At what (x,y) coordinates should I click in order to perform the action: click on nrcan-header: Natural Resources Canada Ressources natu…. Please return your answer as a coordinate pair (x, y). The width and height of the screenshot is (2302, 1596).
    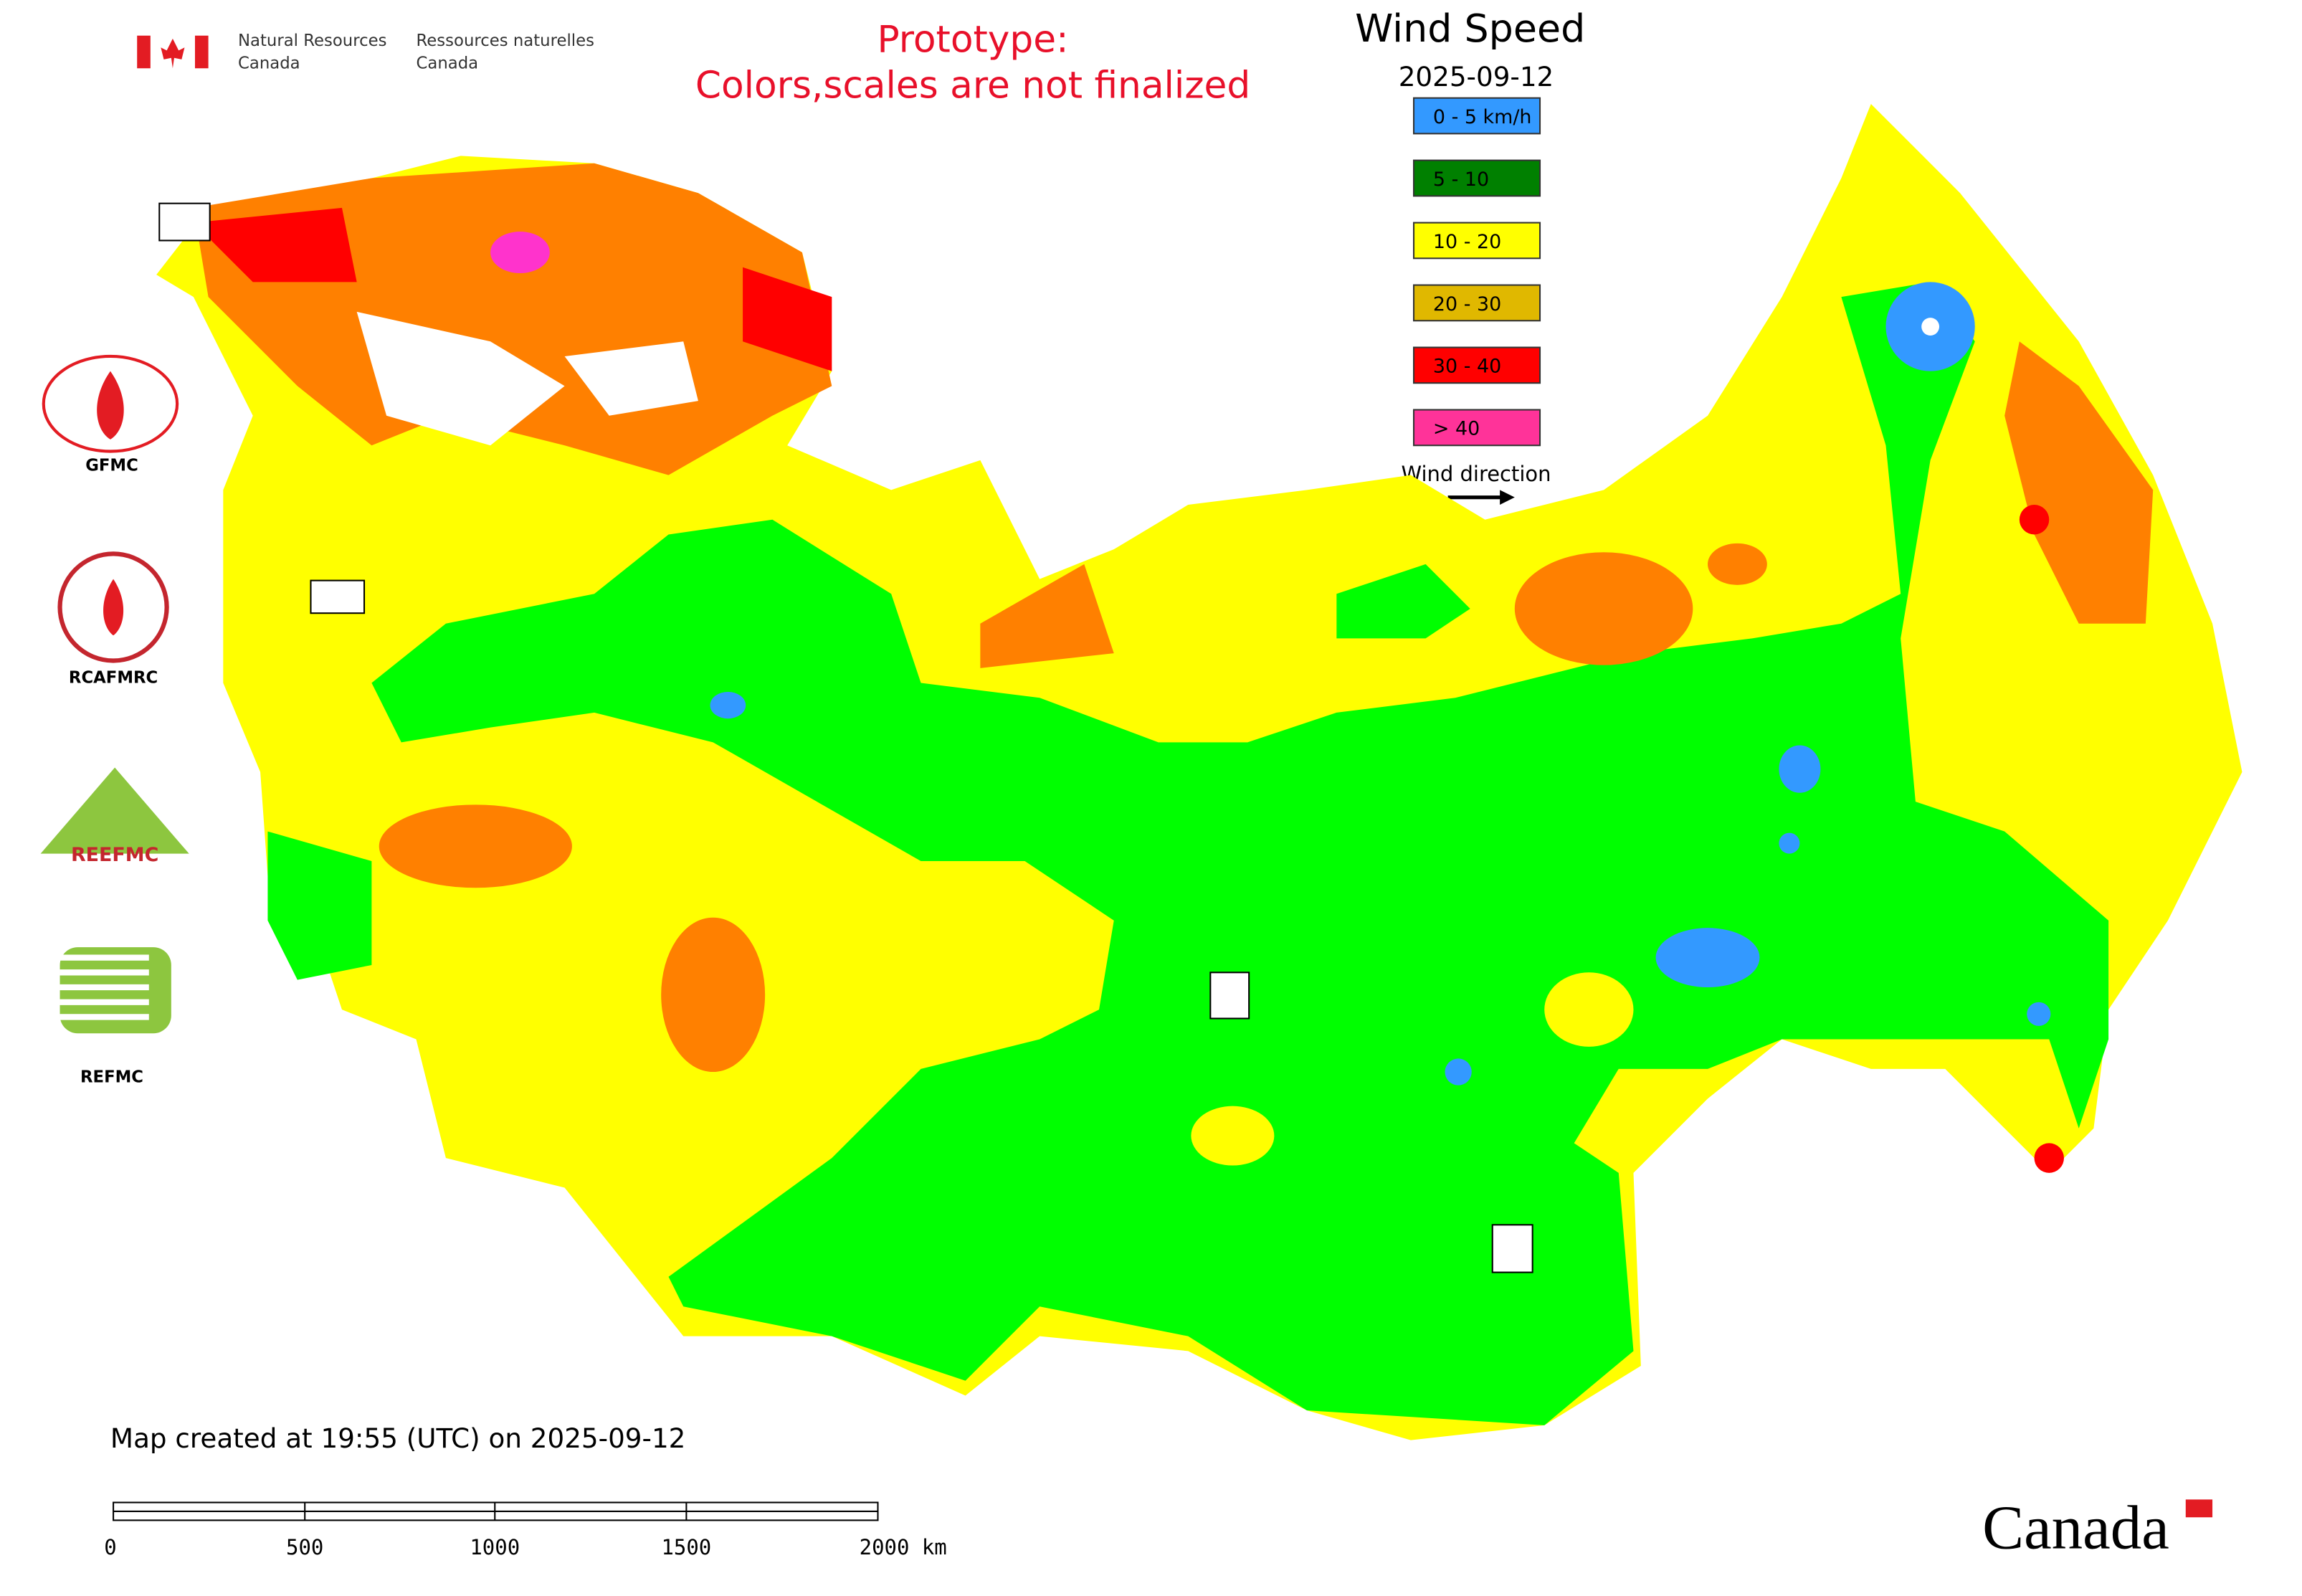
    Looking at the image, I should click on (365, 52).